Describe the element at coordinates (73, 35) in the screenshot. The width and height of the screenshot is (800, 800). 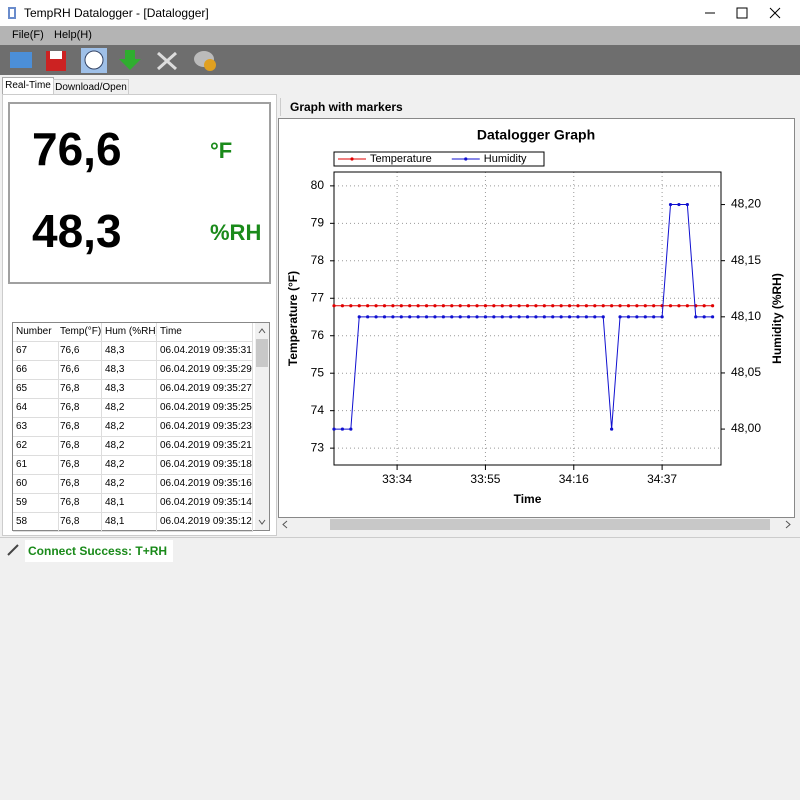
I see `menu-item: Help(H)` at that location.